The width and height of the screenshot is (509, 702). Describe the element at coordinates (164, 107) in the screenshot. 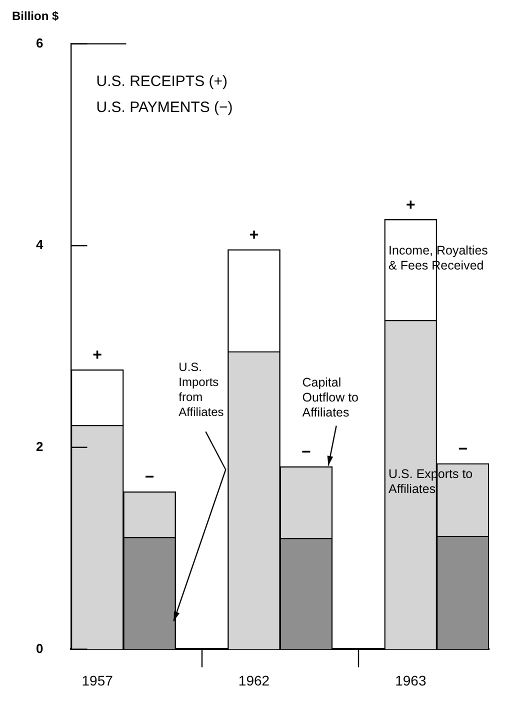

I see `annotation: U.S. PAYMENTS (−)` at that location.